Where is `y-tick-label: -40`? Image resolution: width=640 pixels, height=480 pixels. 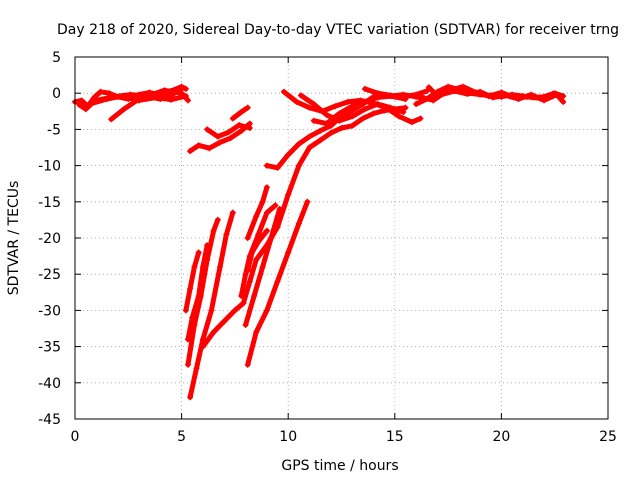
y-tick-label: -40 is located at coordinates (49, 384).